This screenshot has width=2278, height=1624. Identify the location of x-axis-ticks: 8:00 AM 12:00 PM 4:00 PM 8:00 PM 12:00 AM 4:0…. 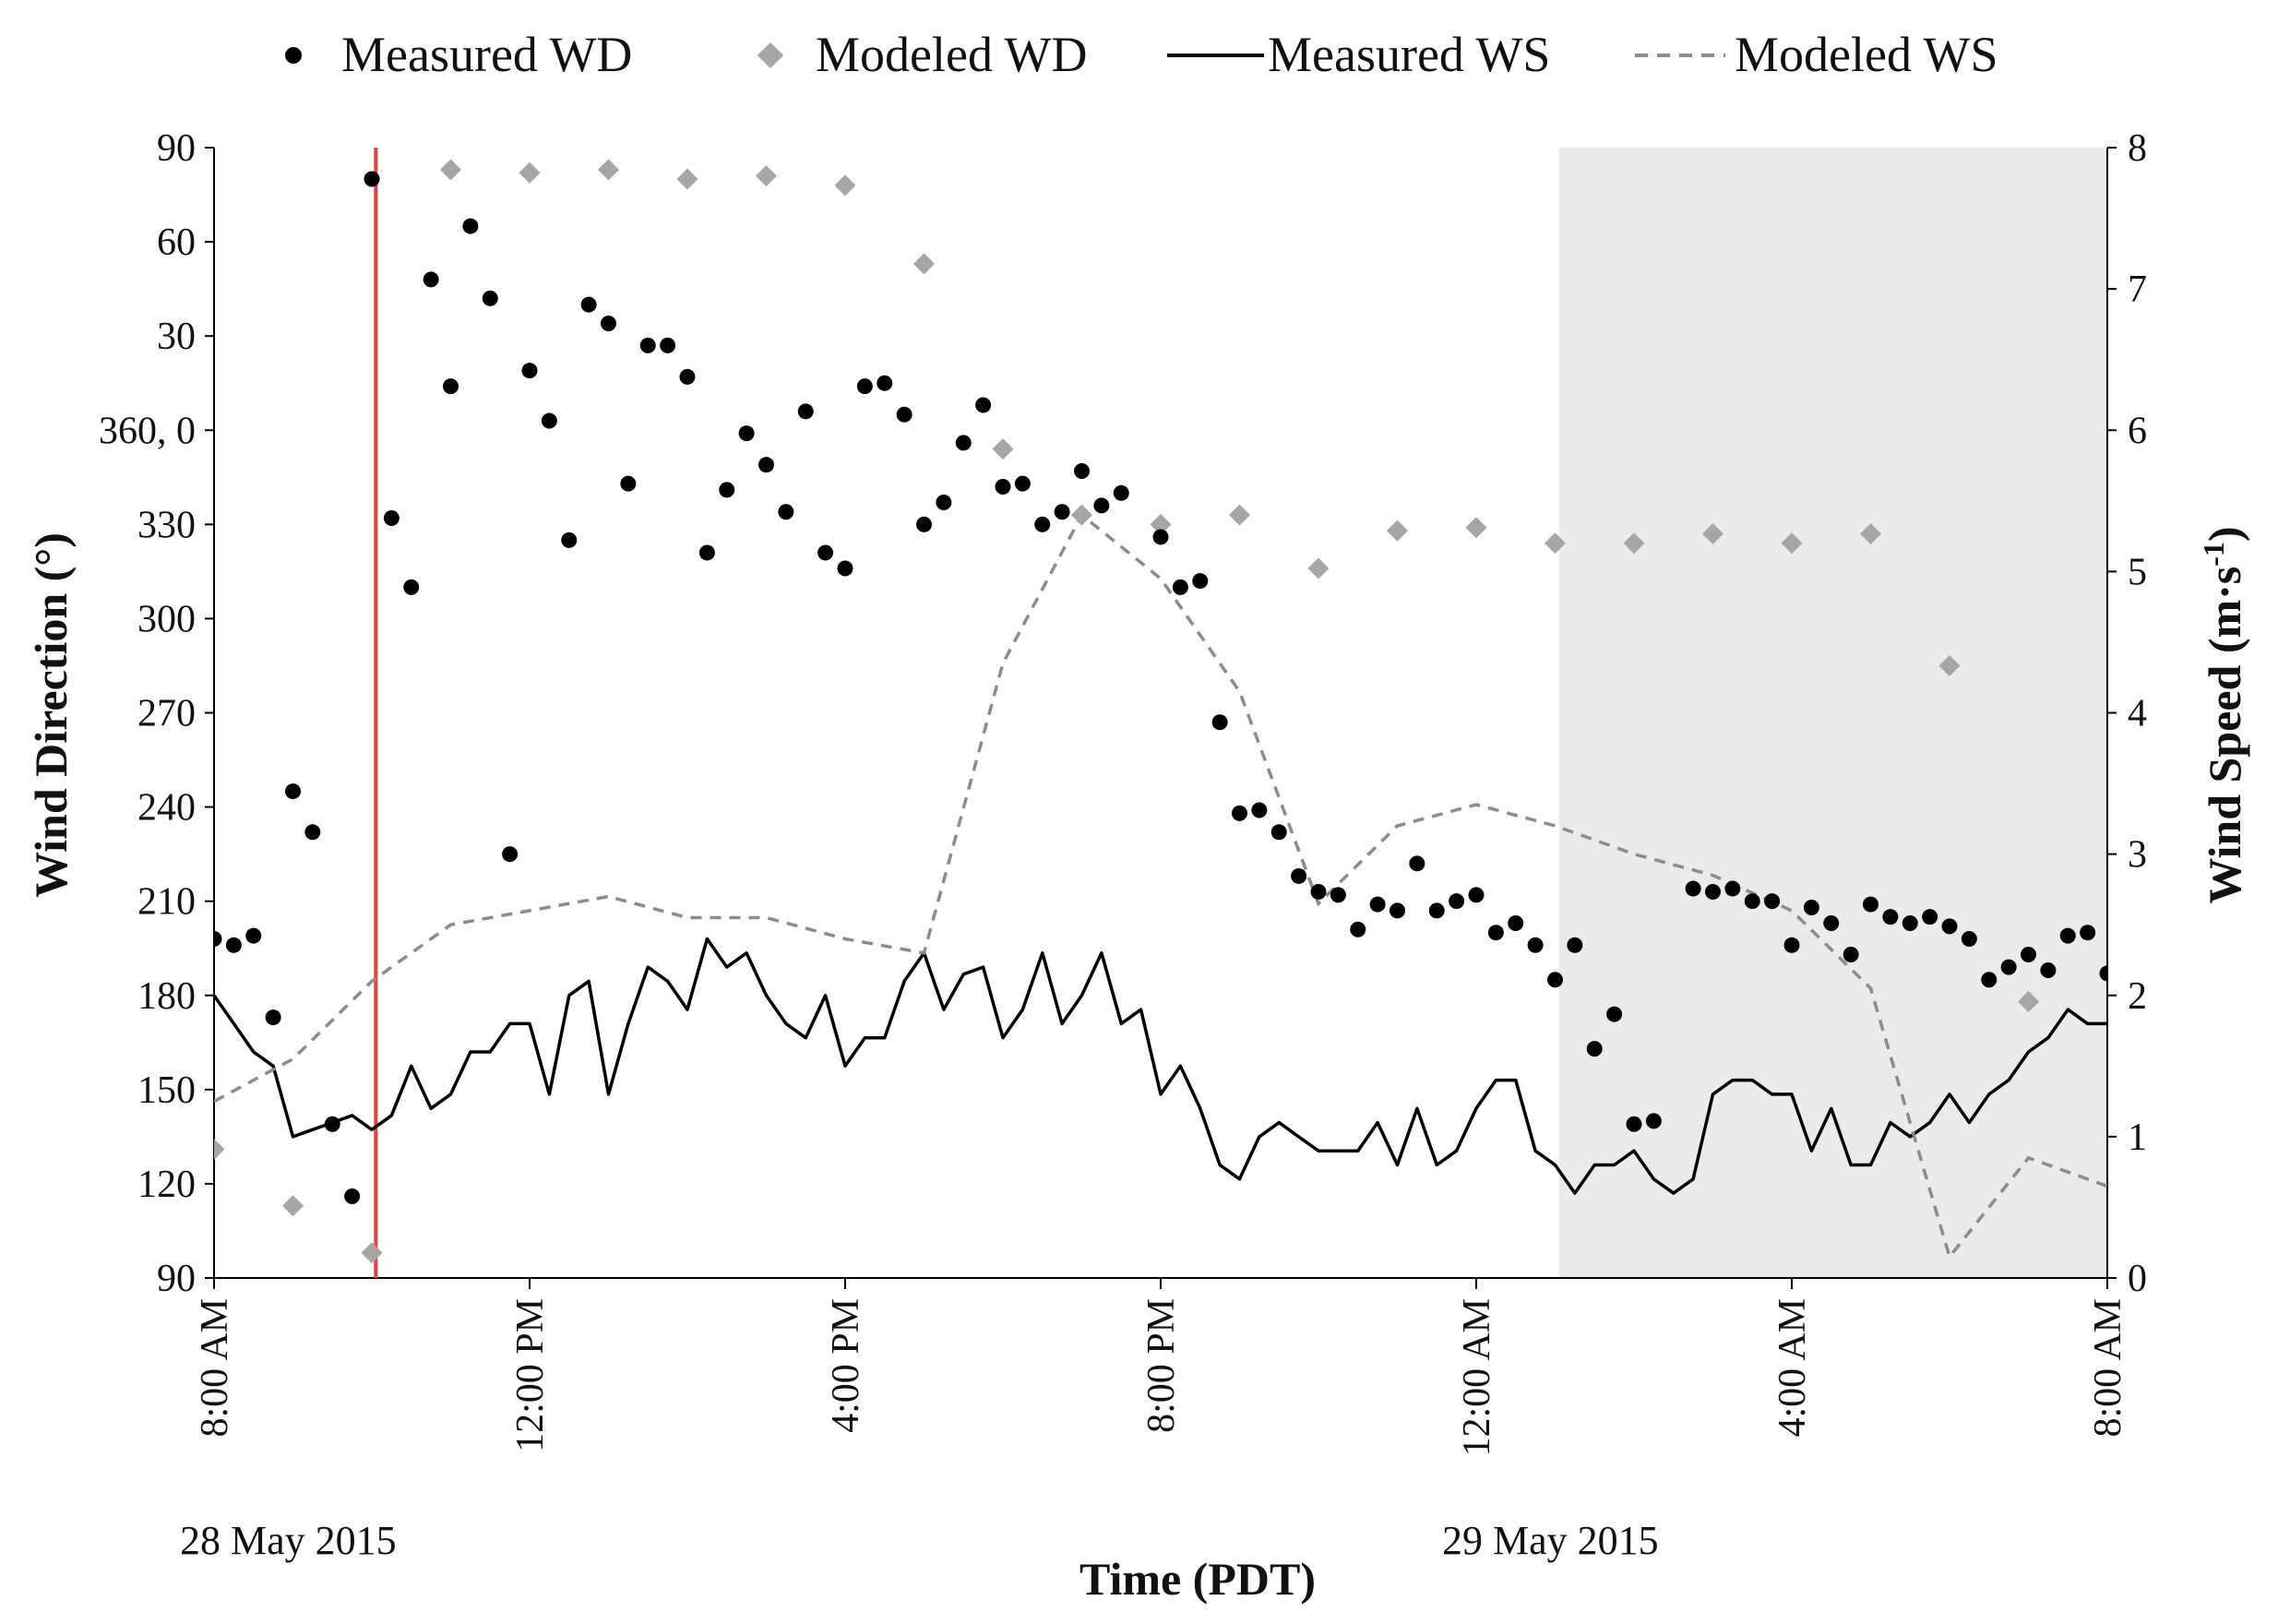
(1161, 1367).